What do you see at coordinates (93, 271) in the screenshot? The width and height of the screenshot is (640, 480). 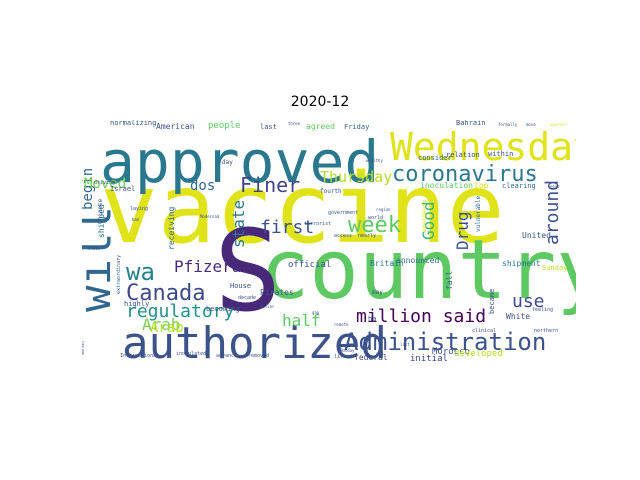 I see `cloud-word: year` at bounding box center [93, 271].